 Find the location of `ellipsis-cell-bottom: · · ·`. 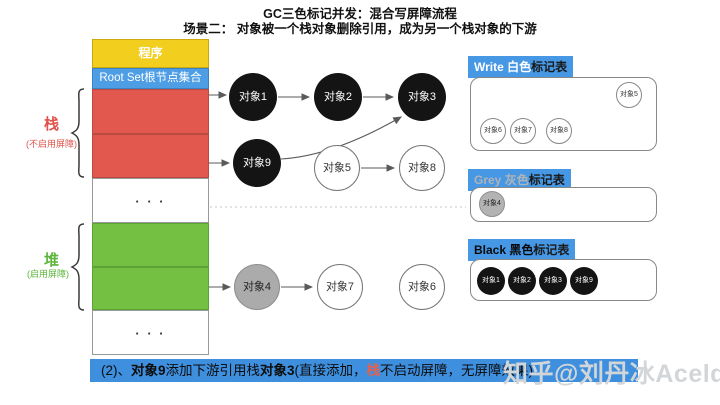

ellipsis-cell-bottom: · · · is located at coordinates (150, 332).